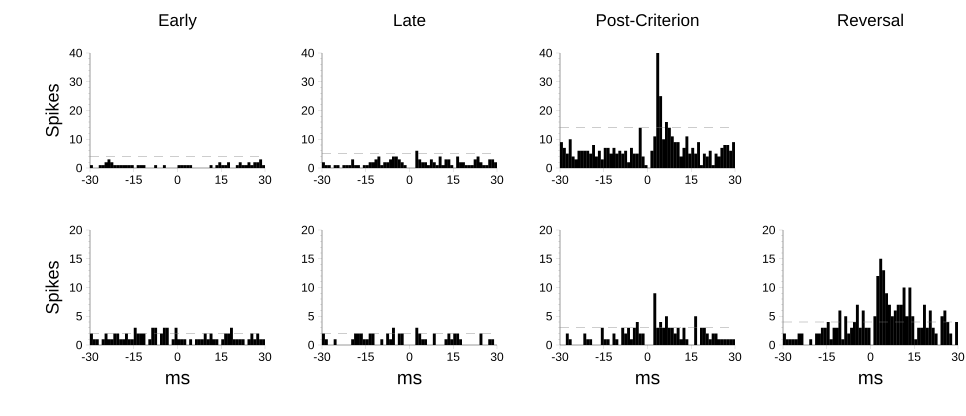 This screenshot has height=416, width=966. What do you see at coordinates (178, 22) in the screenshot?
I see `chart-title: Early` at bounding box center [178, 22].